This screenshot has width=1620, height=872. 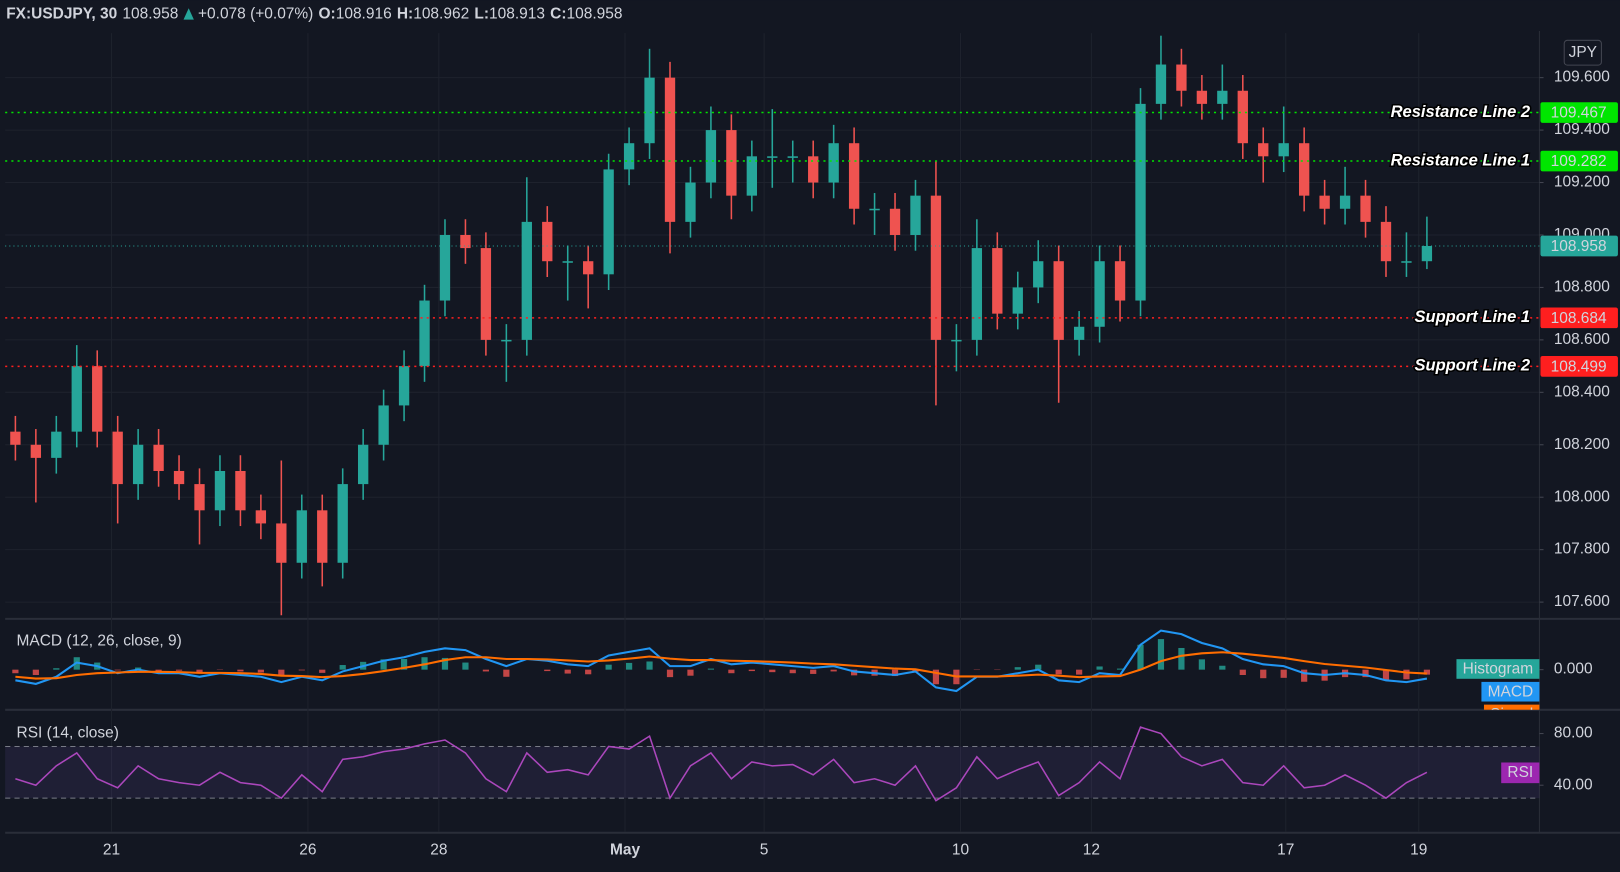 I want to click on ohlc-label: O:, so click(x=327, y=14).